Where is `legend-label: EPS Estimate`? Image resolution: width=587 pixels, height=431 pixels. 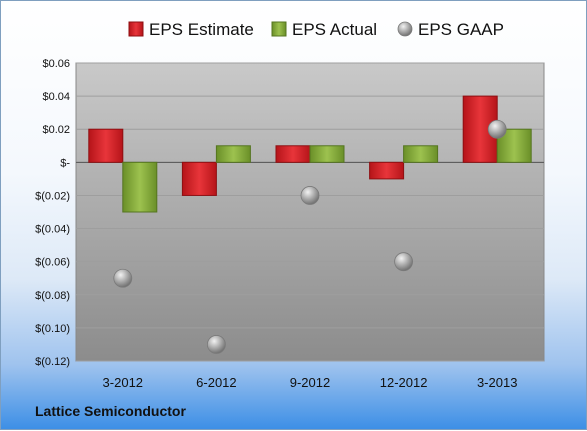
legend-label: EPS Estimate is located at coordinates (201, 29).